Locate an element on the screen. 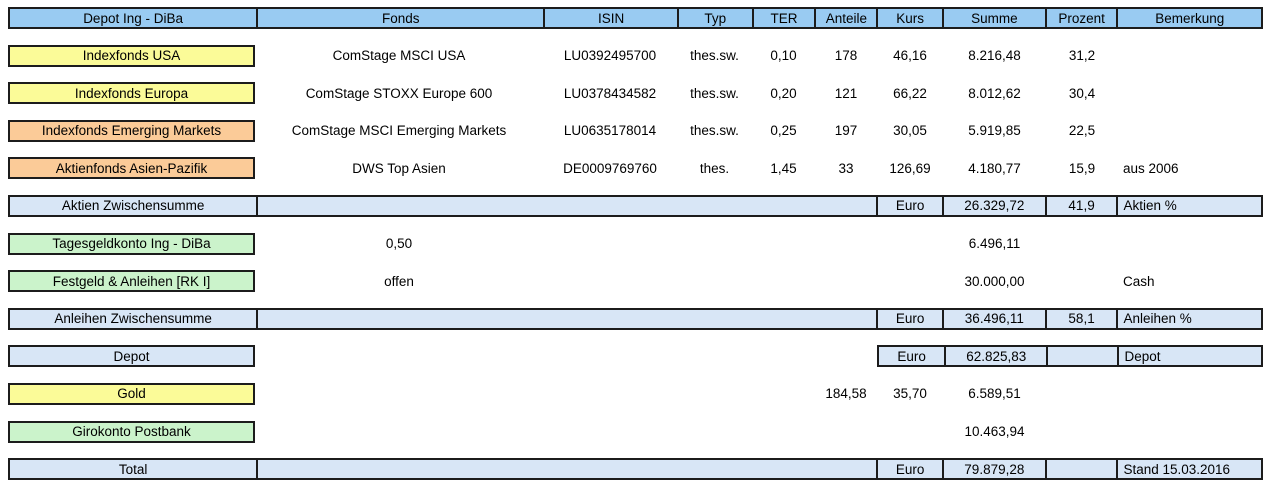 The width and height of the screenshot is (1271, 485). cell-summe: 36.496,11 is located at coordinates (993, 318).